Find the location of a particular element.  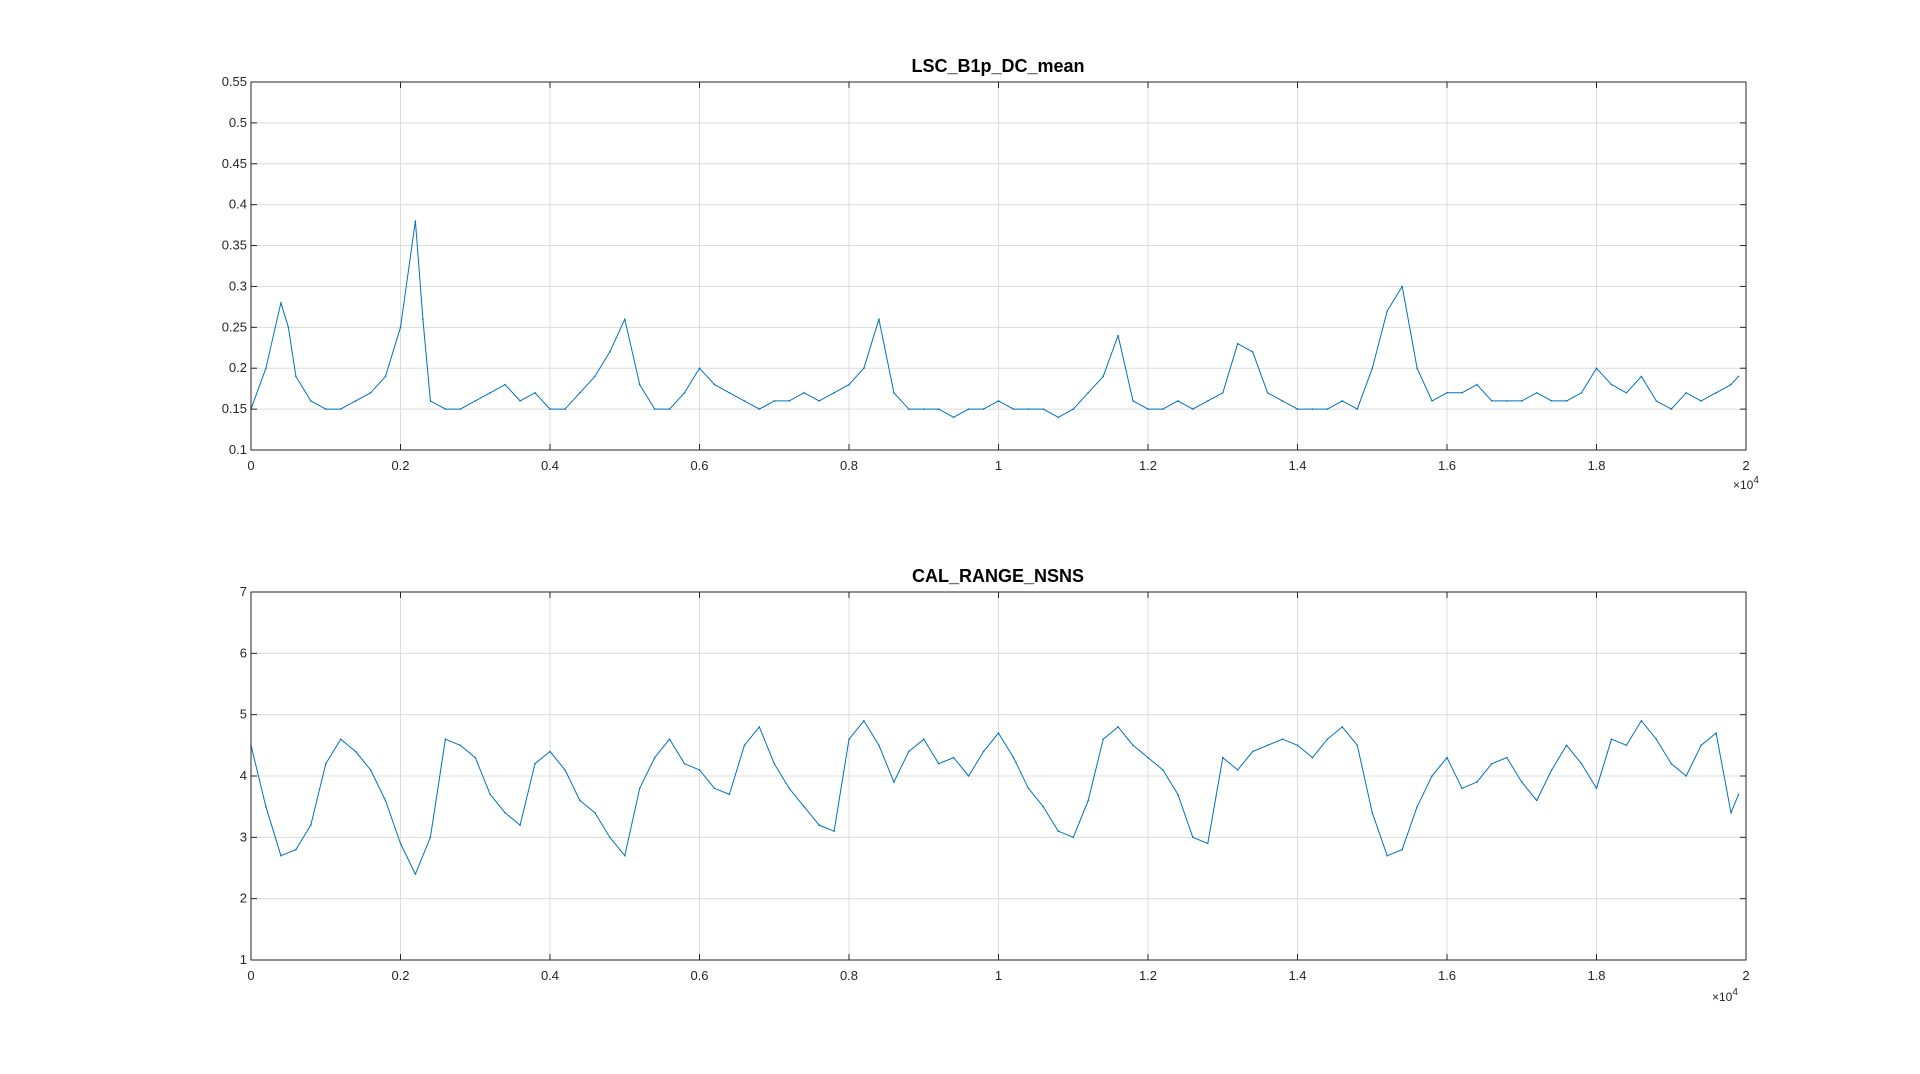

chart-bottom-x-tick-label-6: 1.2 is located at coordinates (1148, 975).